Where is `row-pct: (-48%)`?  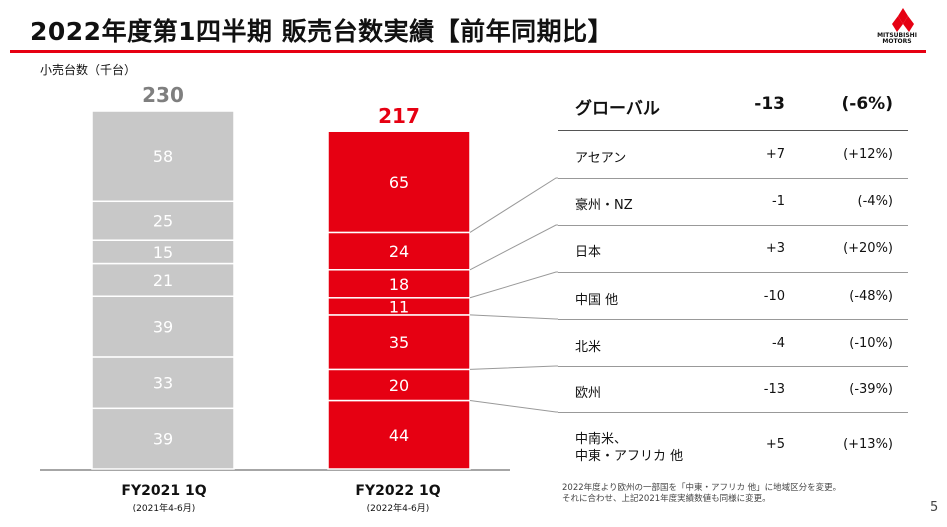
row-pct: (-48%) is located at coordinates (871, 296).